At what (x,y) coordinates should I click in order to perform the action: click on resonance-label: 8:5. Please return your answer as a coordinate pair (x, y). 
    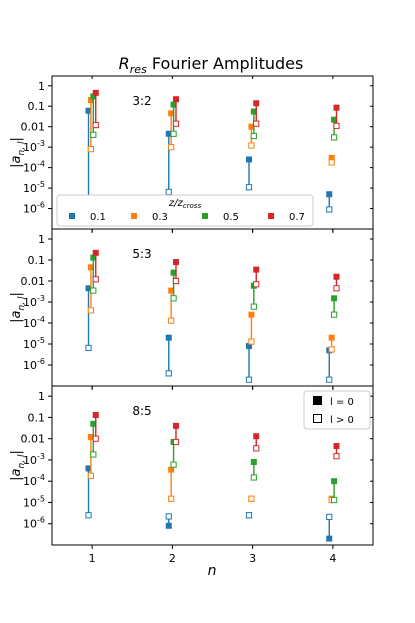
    Looking at the image, I should click on (141, 411).